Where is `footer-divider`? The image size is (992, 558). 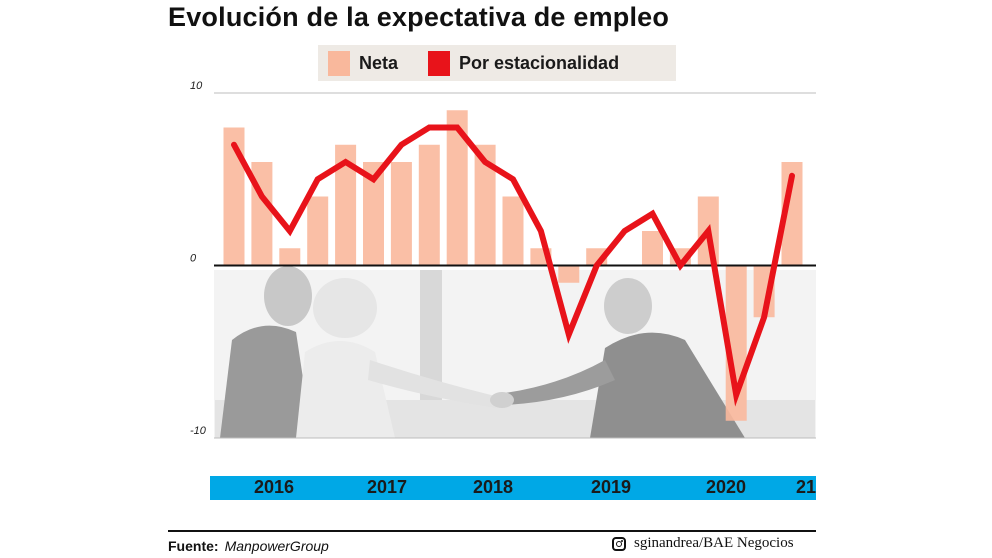
footer-divider is located at coordinates (492, 531).